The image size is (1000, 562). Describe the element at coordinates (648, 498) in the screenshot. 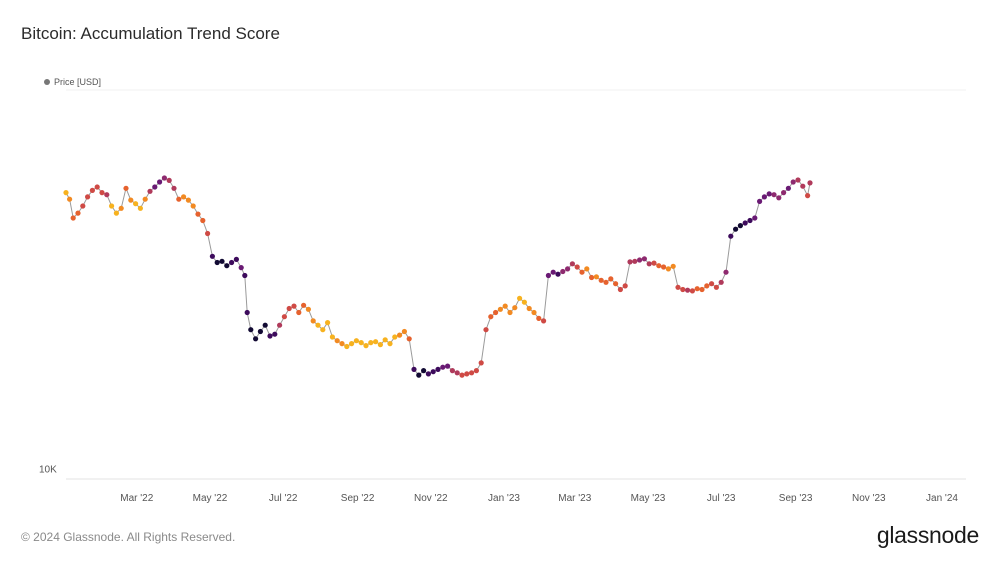

I see `x-tick-label: May '23` at that location.